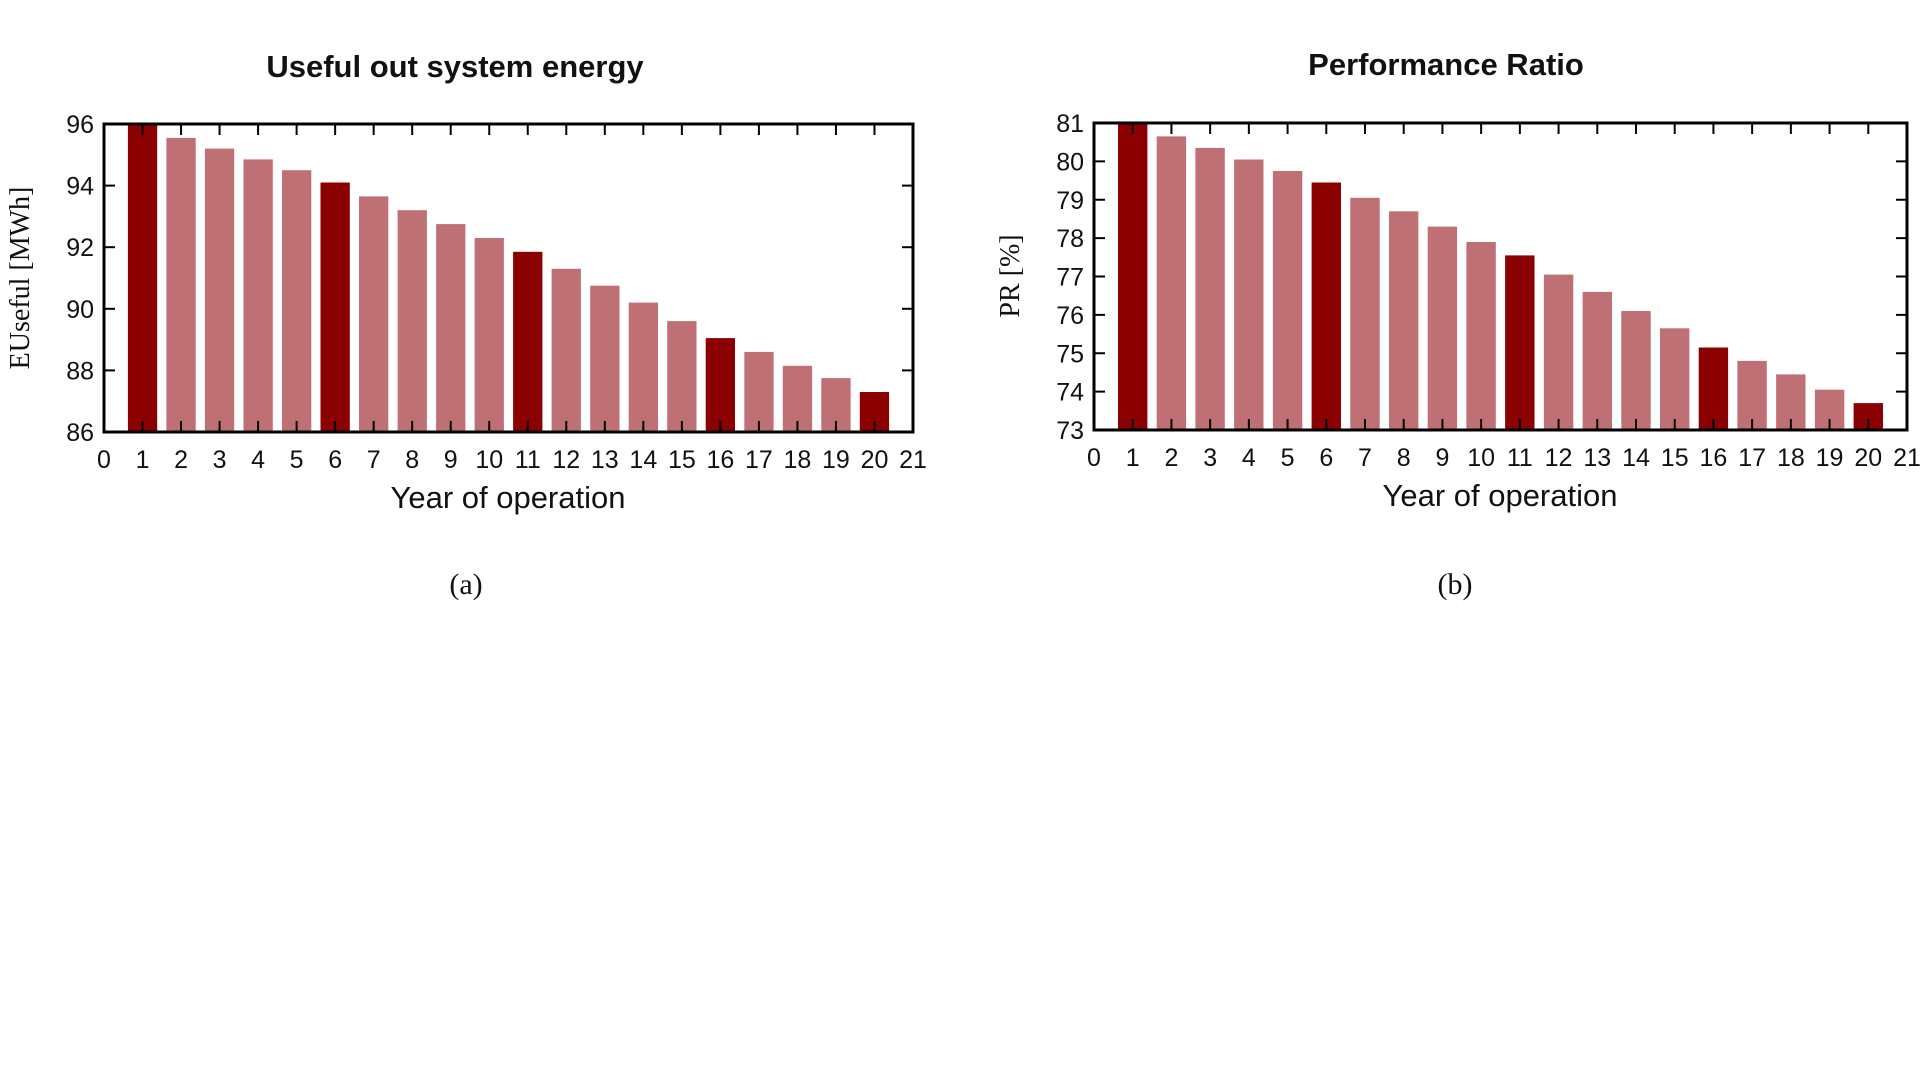  I want to click on figure-caption: (a), so click(465, 584).